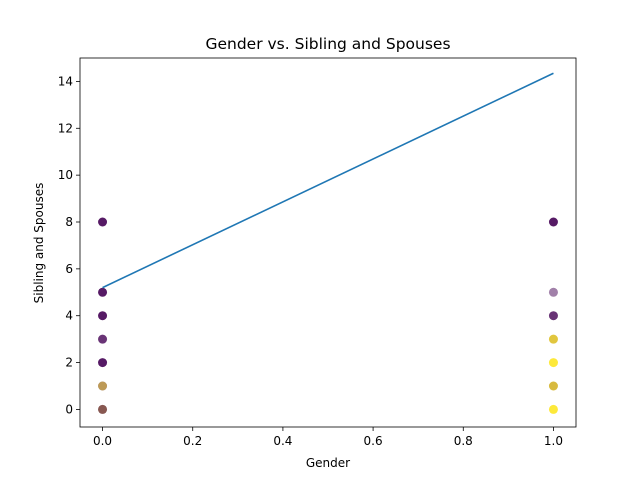 The image size is (640, 485). I want to click on chart-title: Gender vs. Sibling and Spouses, so click(327, 44).